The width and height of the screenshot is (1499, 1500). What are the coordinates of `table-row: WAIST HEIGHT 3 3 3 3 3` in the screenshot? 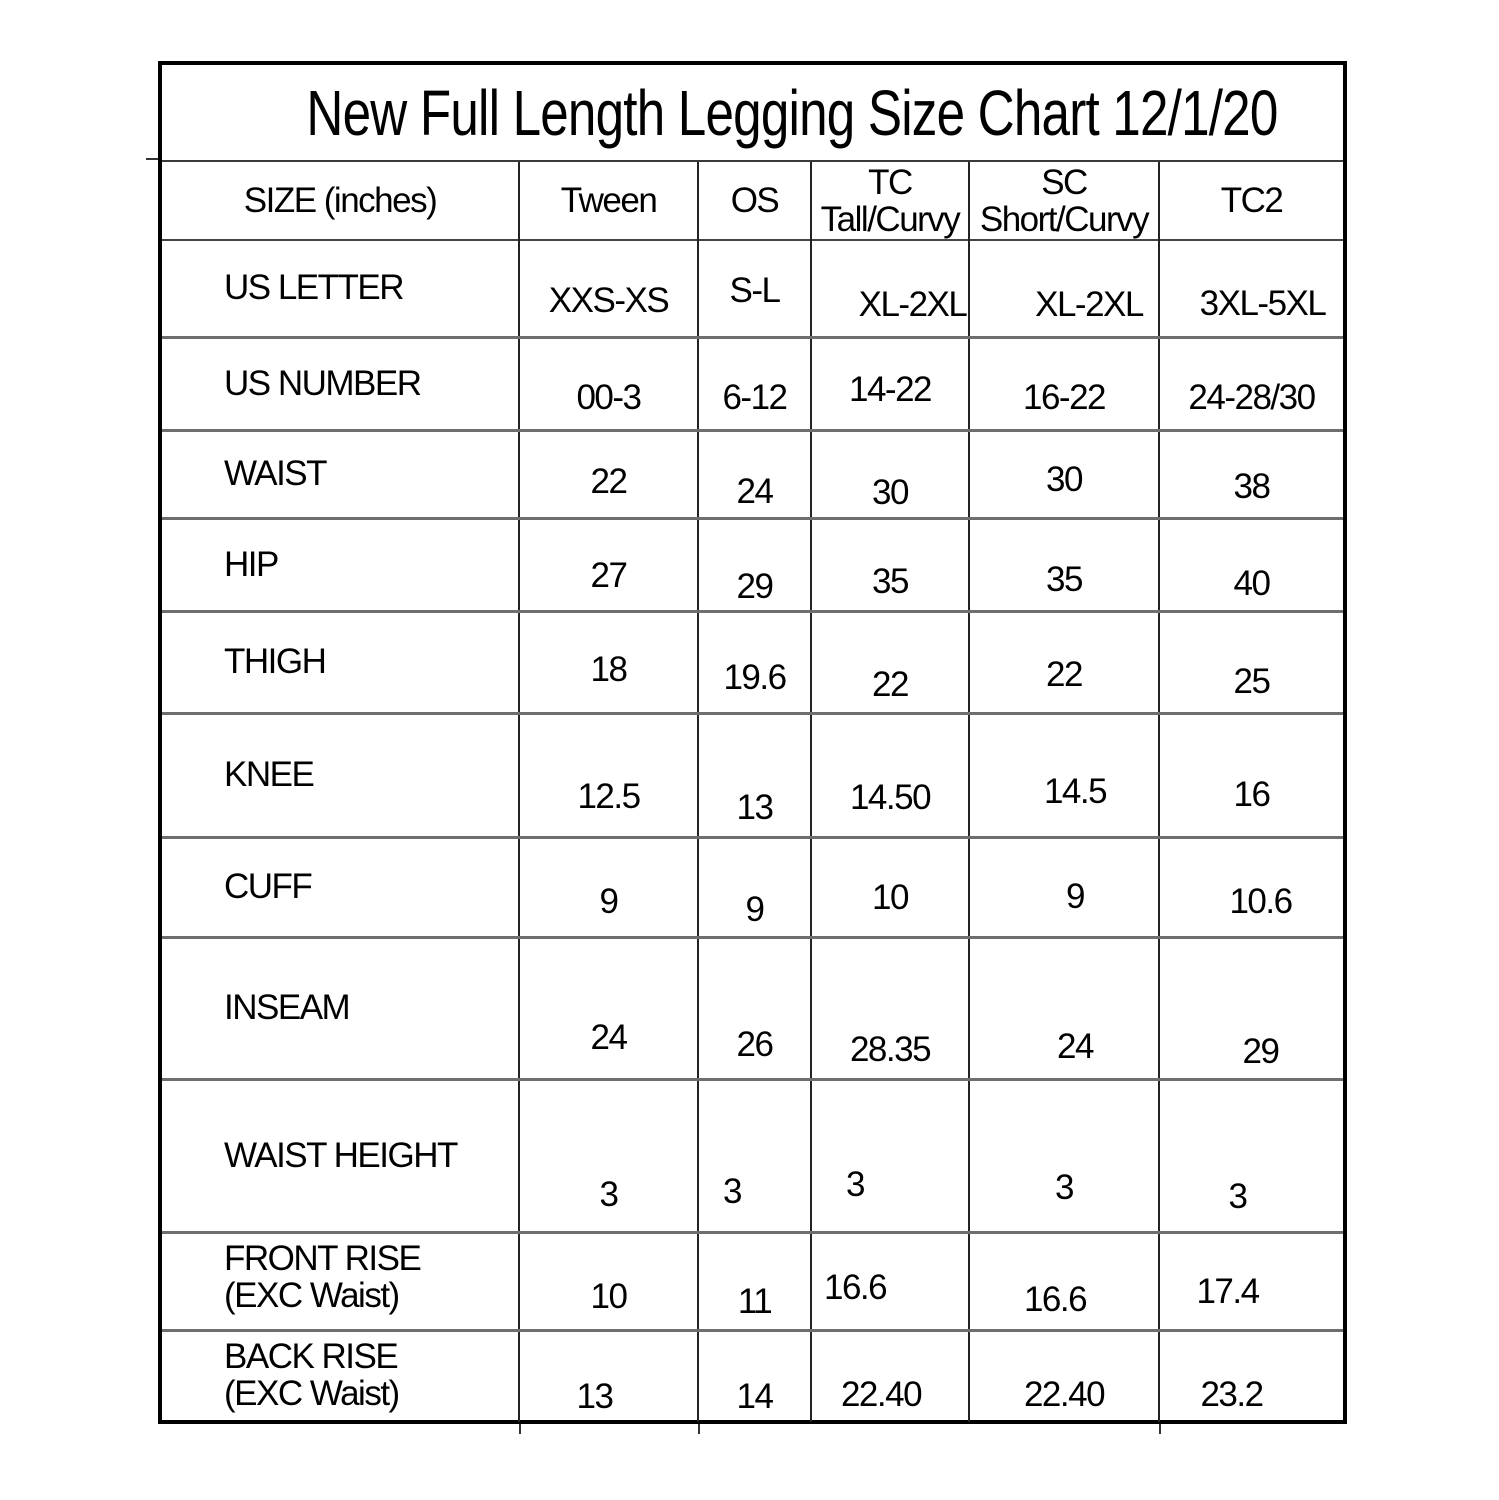 It's located at (752, 1154).